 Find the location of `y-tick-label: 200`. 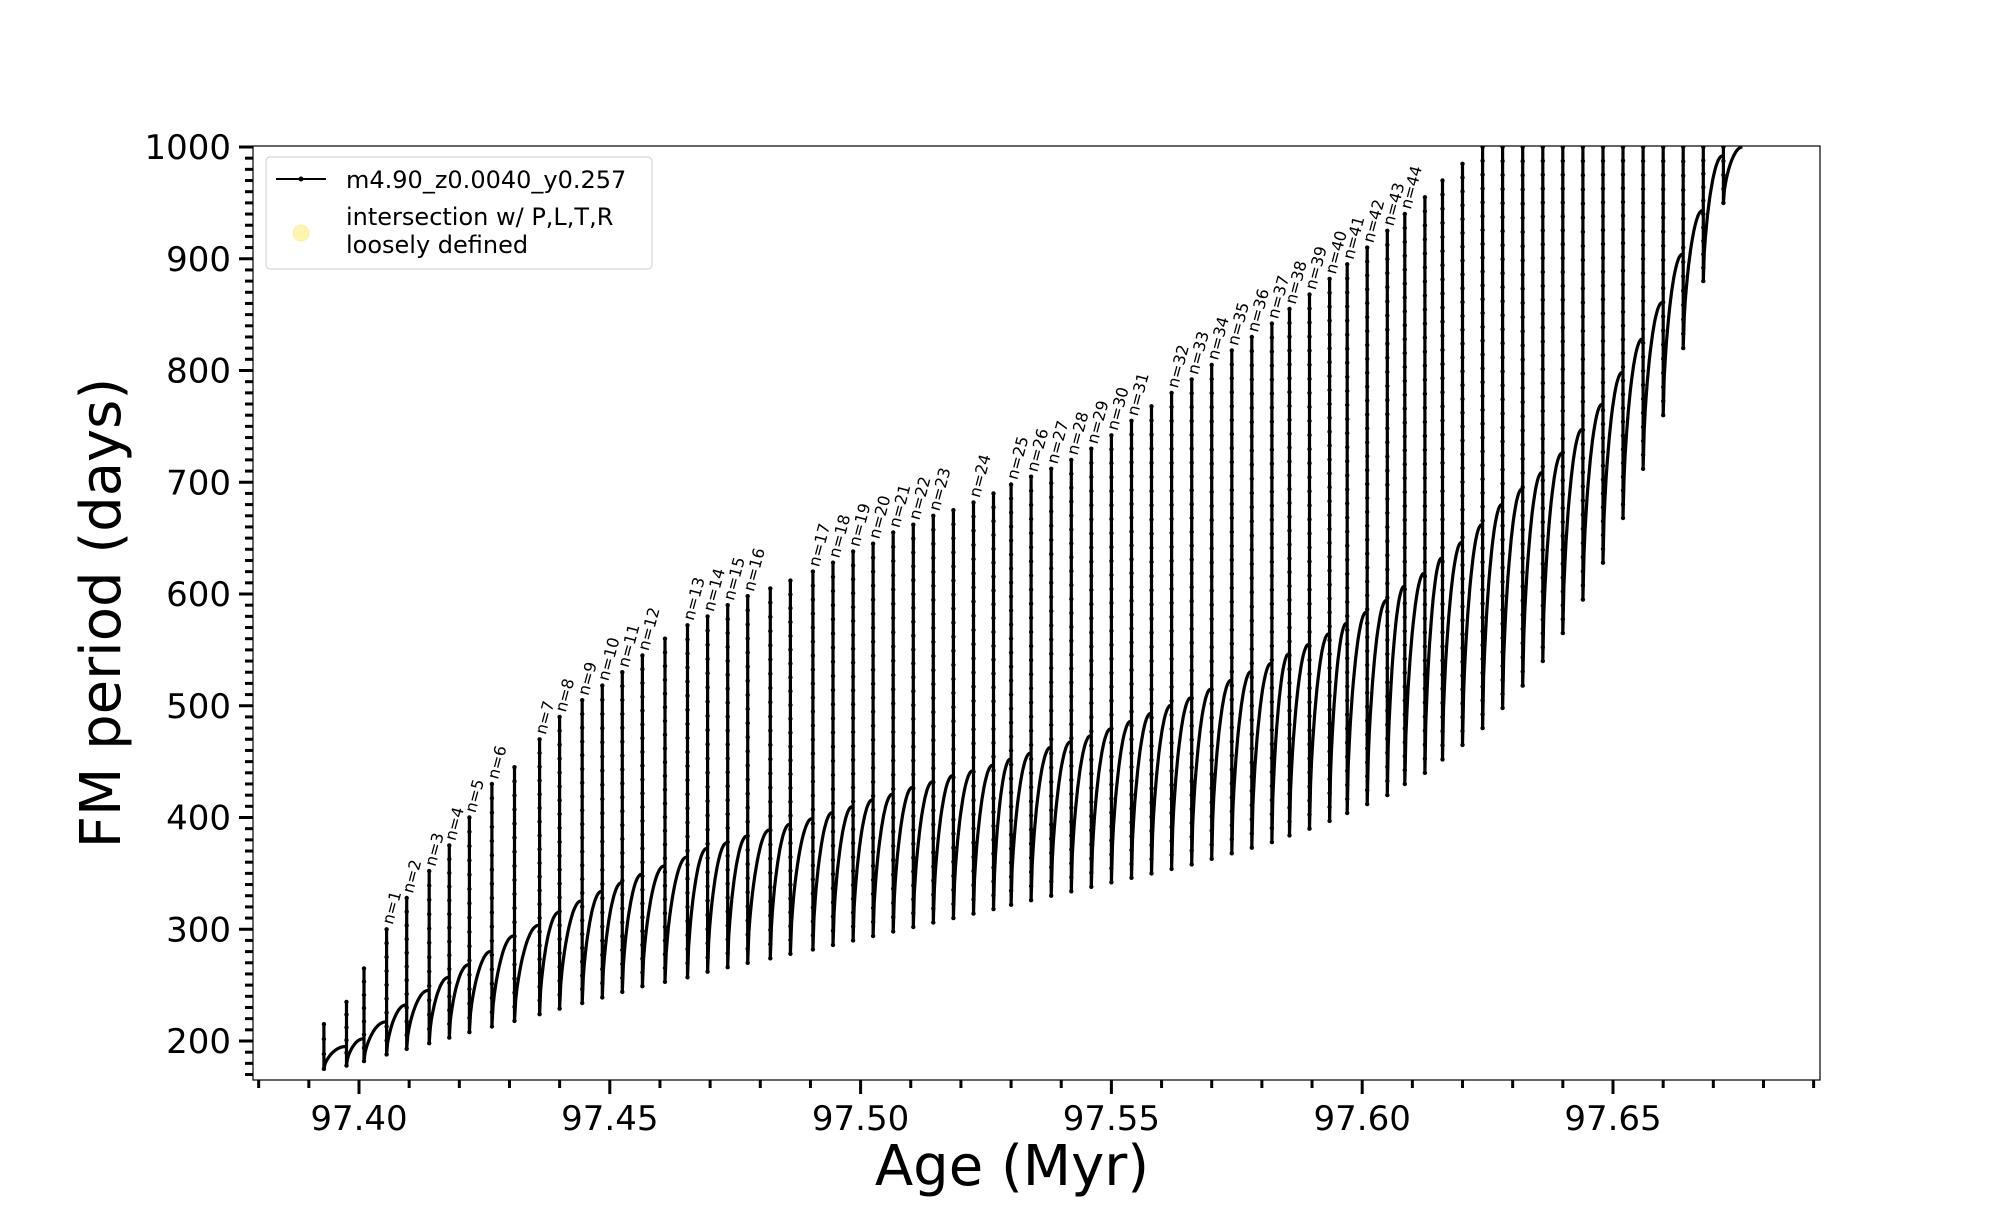

y-tick-label: 200 is located at coordinates (198, 1042).